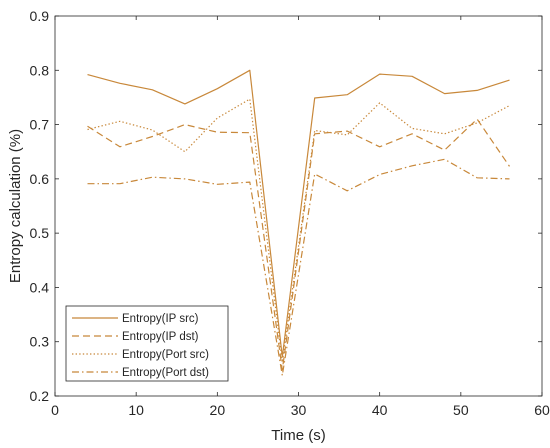 This screenshot has width=550, height=448. What do you see at coordinates (165, 355) in the screenshot?
I see `legend-label-3: Entropy(Port src)` at bounding box center [165, 355].